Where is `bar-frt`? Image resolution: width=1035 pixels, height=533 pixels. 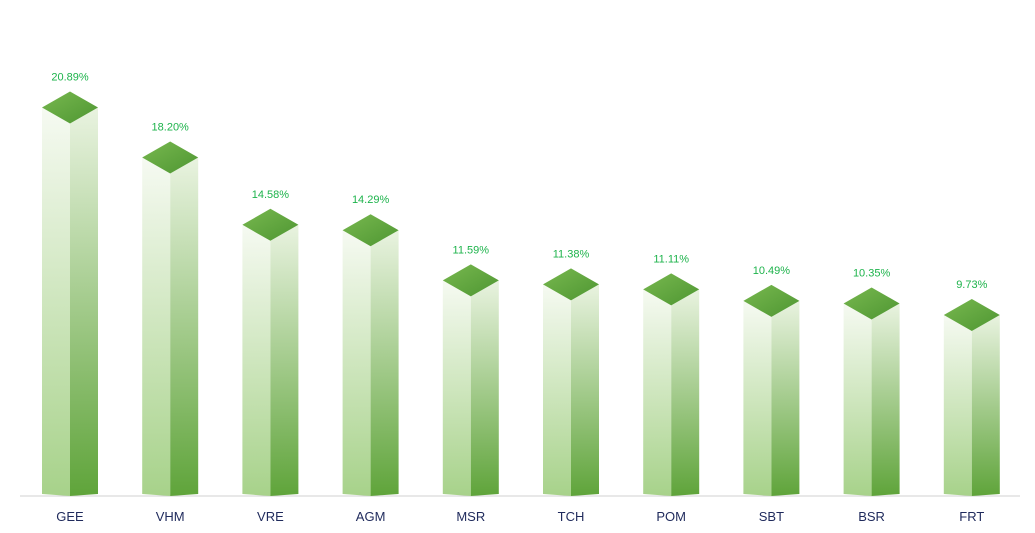
bar-frt is located at coordinates (971, 397).